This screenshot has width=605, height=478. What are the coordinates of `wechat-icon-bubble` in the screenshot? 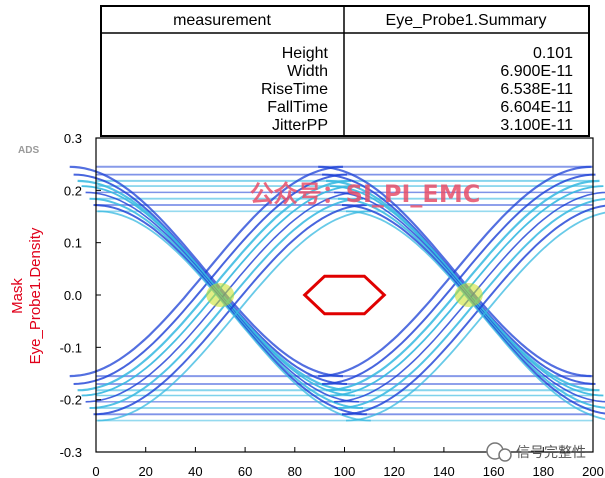 It's located at (505, 455).